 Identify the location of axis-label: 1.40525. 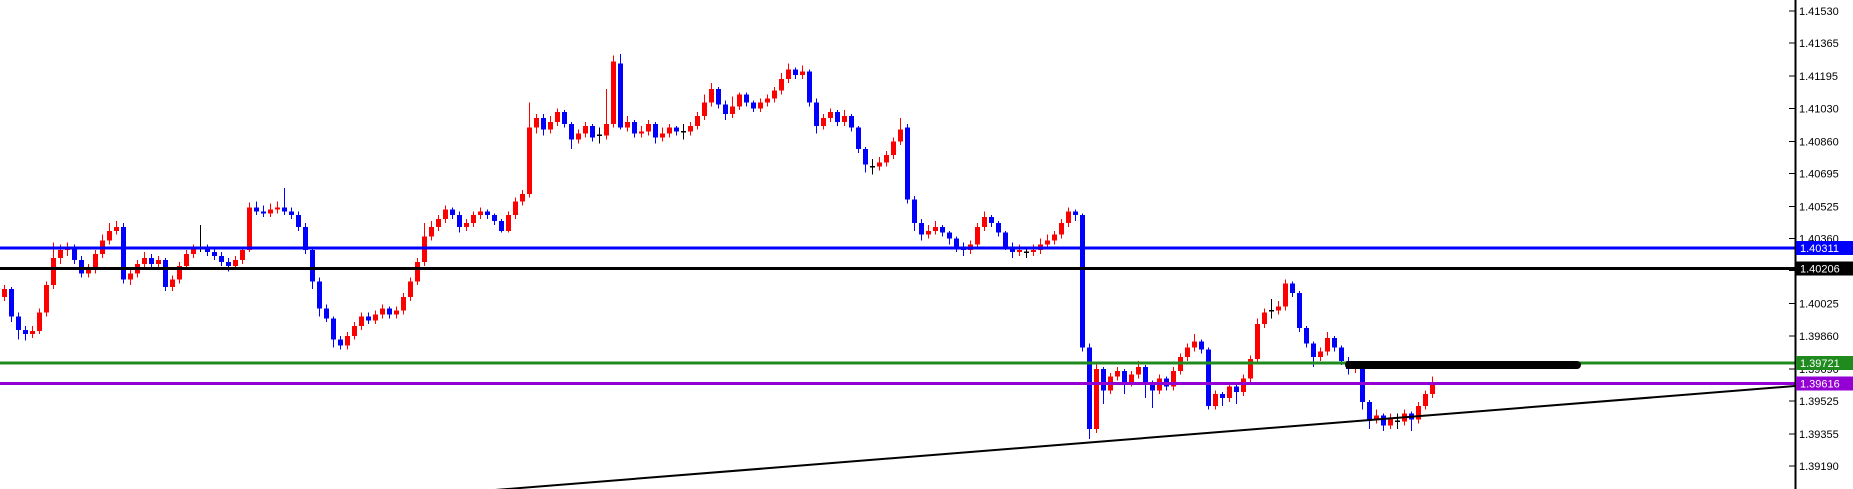
(1819, 207).